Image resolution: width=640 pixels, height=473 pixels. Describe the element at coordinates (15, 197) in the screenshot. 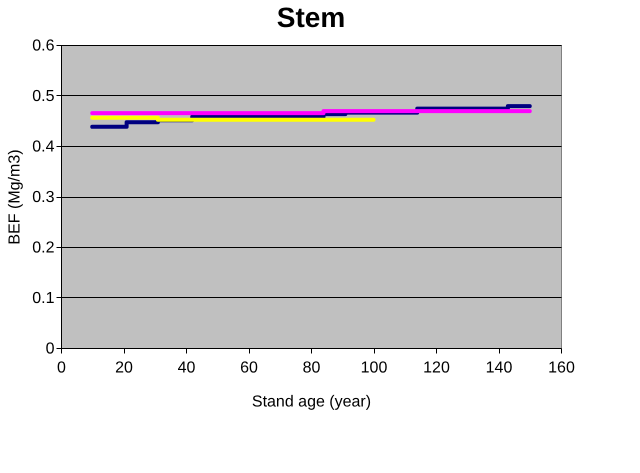

I see `y-axis-title: BEF (Mg/m3)` at that location.